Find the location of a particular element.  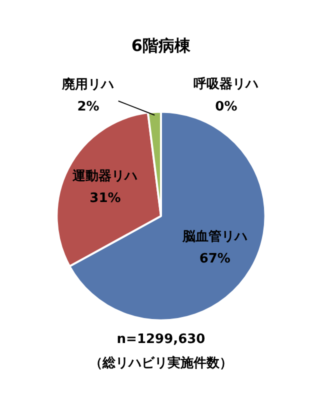

category-label: 呼吸器リハ is located at coordinates (226, 84).